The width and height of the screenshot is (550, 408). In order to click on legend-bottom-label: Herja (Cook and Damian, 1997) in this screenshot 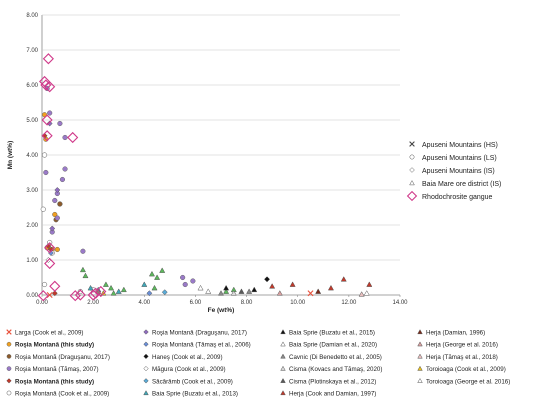, I will do `click(332, 394)`.